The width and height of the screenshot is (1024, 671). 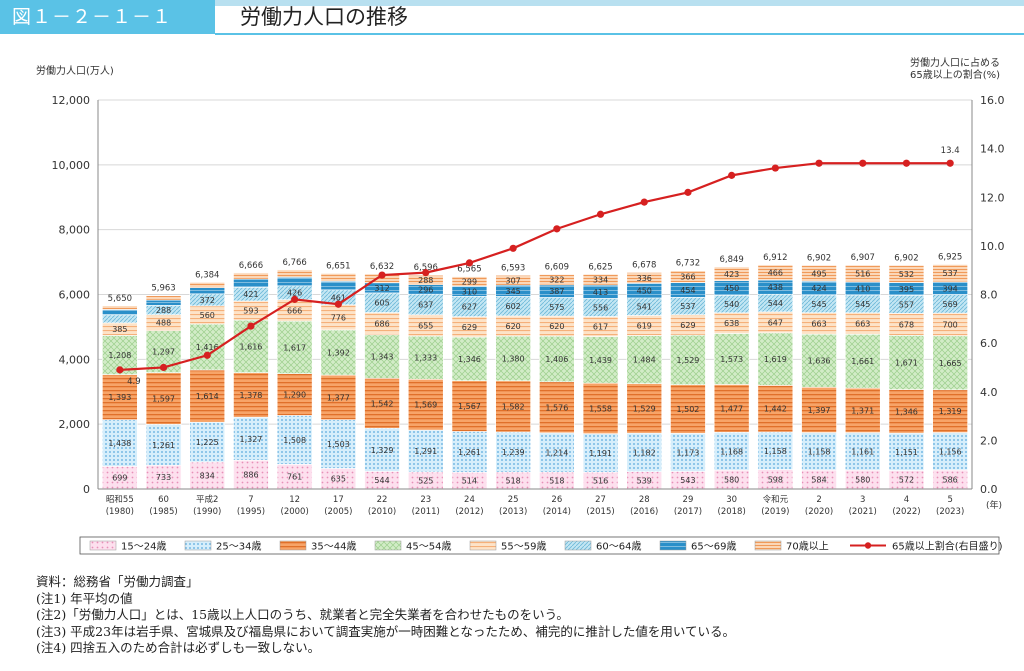 What do you see at coordinates (644, 452) in the screenshot?
I see `segment-value-label: 1,182` at bounding box center [644, 452].